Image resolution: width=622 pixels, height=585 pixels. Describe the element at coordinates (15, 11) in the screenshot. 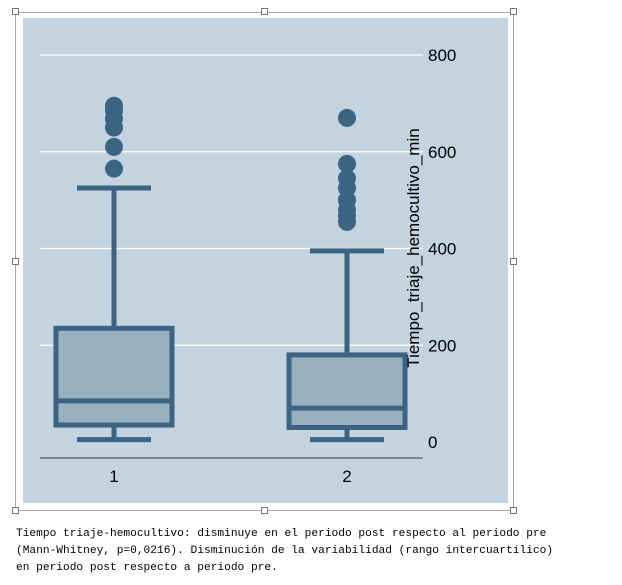

I see `resize-handle-top-left` at that location.